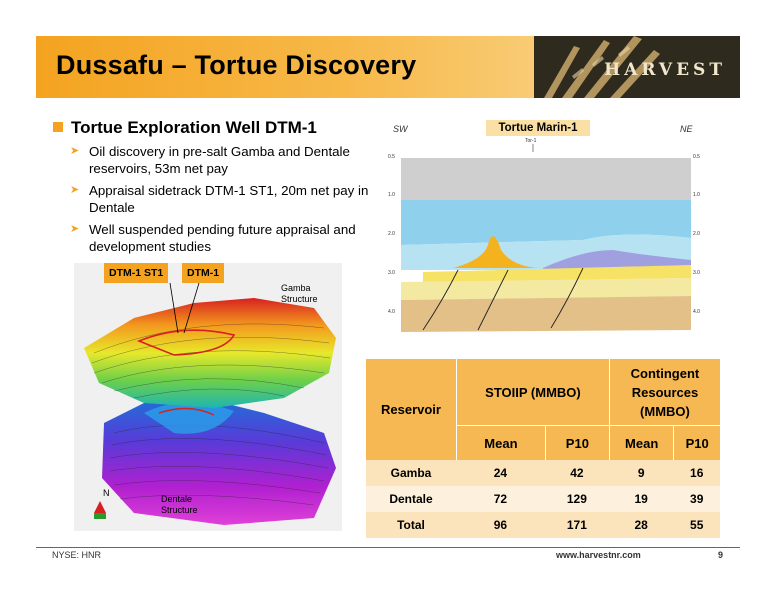 The width and height of the screenshot is (776, 600). I want to click on well-tag-dtm1: DTM-1, so click(203, 273).